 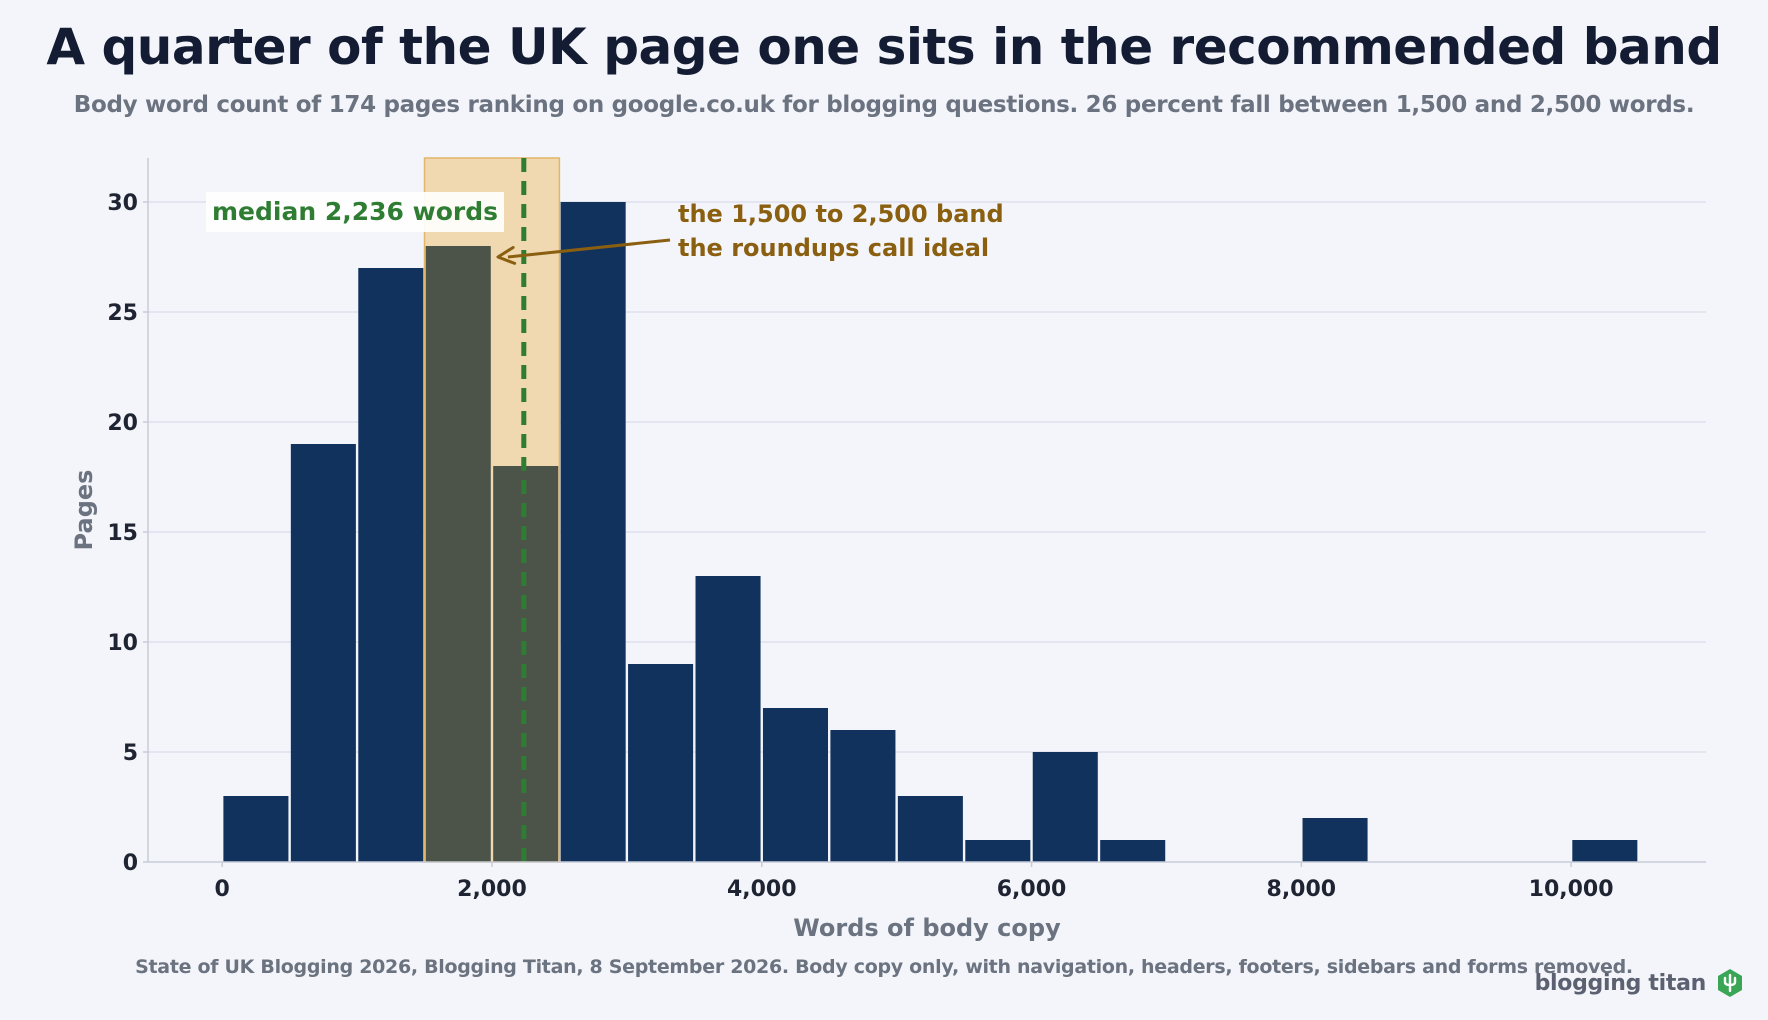 What do you see at coordinates (833, 248) in the screenshot?
I see `band-annotation-line: the roundups call ideal` at bounding box center [833, 248].